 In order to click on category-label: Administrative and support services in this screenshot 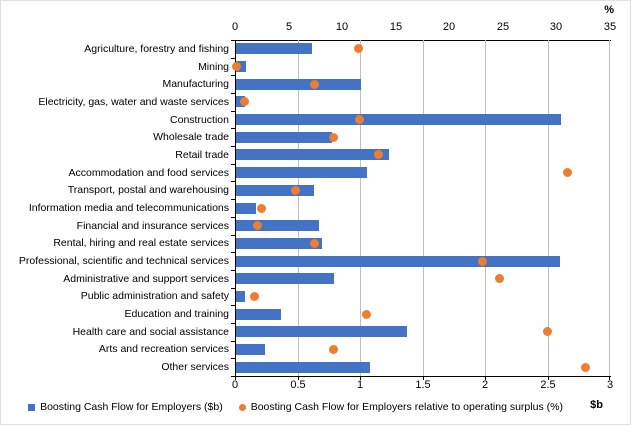, I will do `click(146, 279)`.